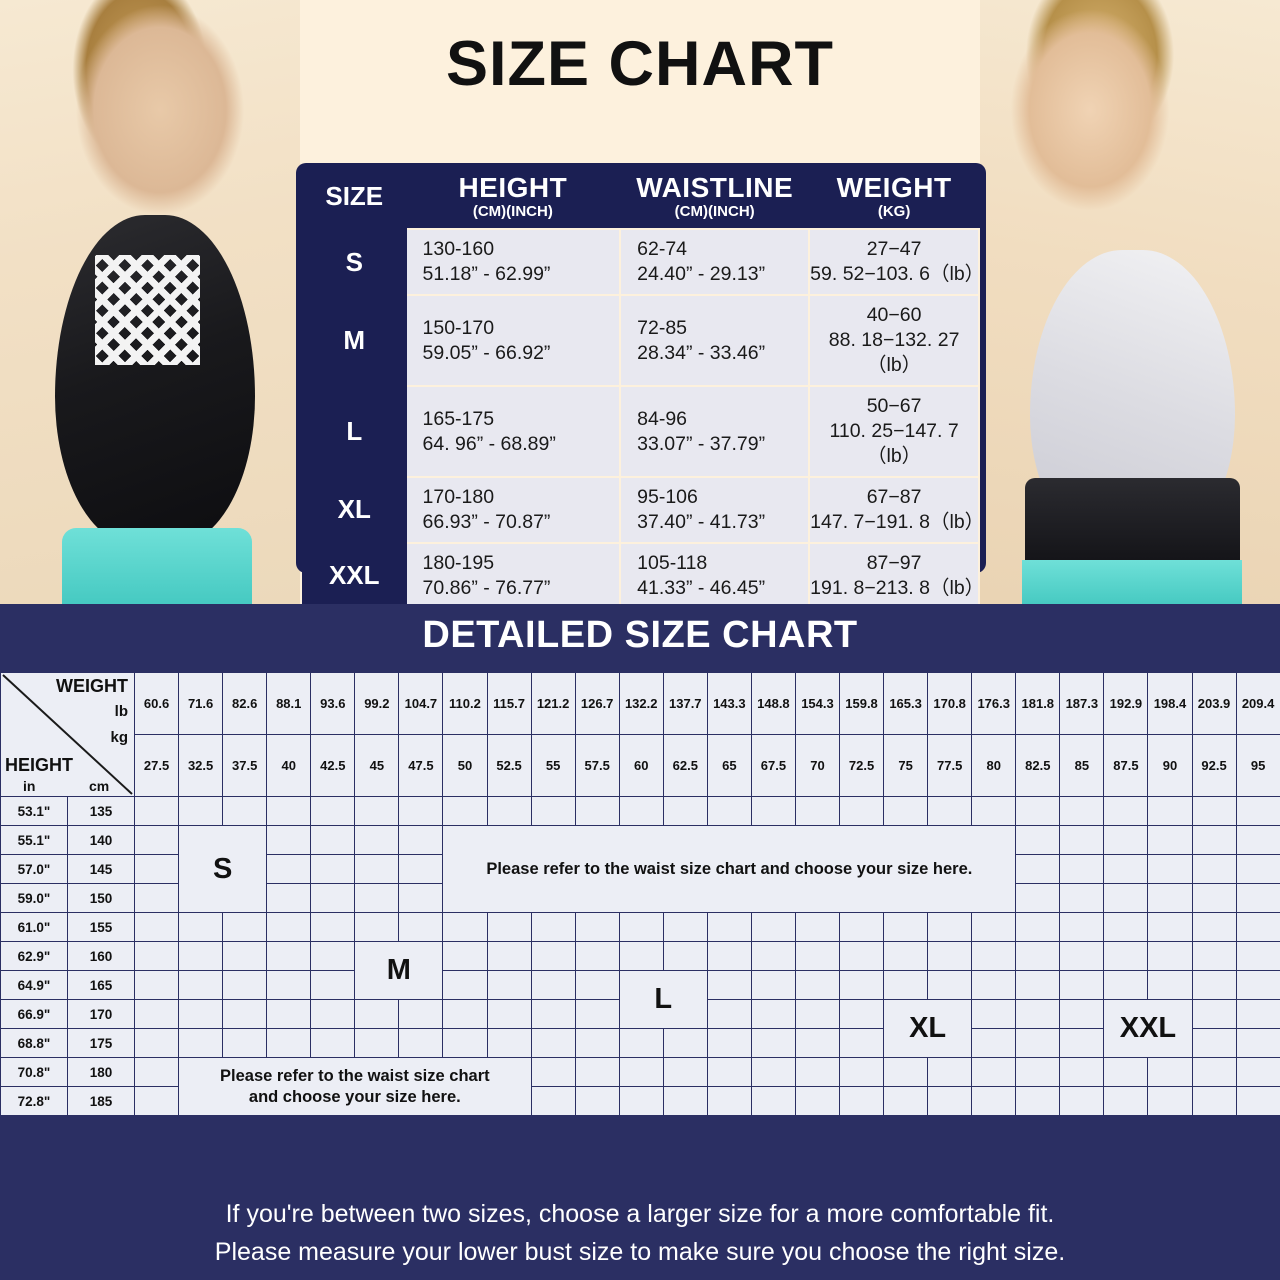  What do you see at coordinates (685, 703) in the screenshot?
I see `weight-lb-header: 137.7` at bounding box center [685, 703].